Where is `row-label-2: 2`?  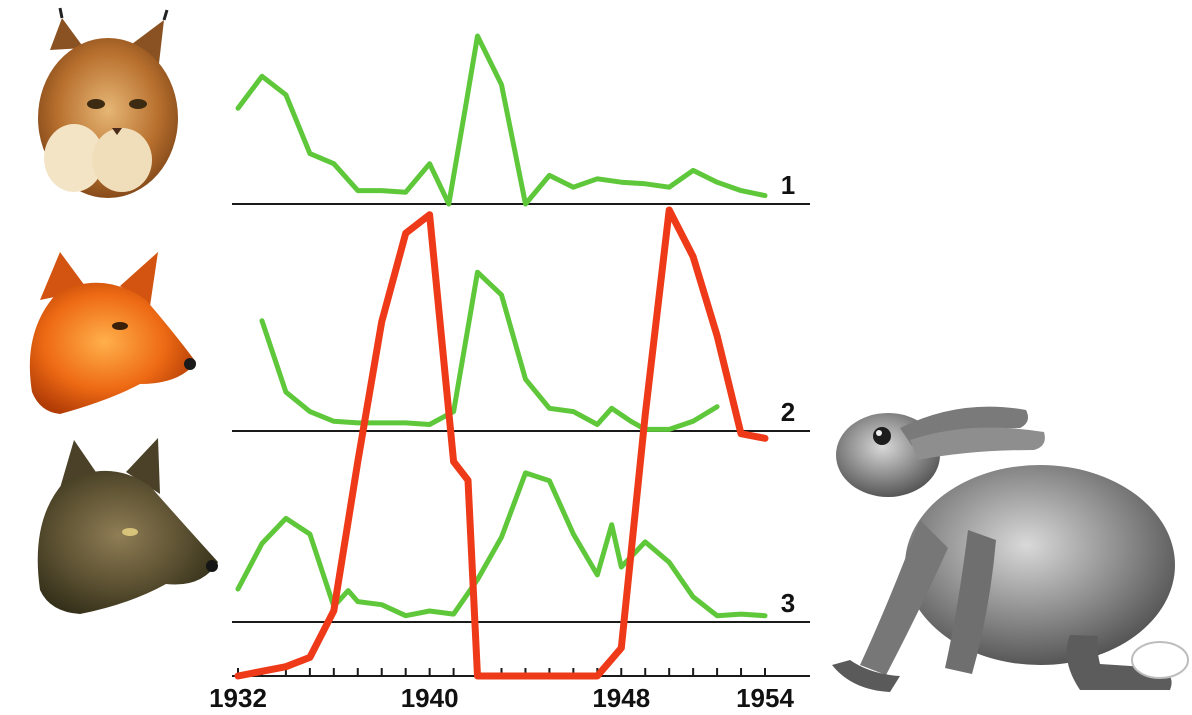
row-label-2: 2 is located at coordinates (788, 412).